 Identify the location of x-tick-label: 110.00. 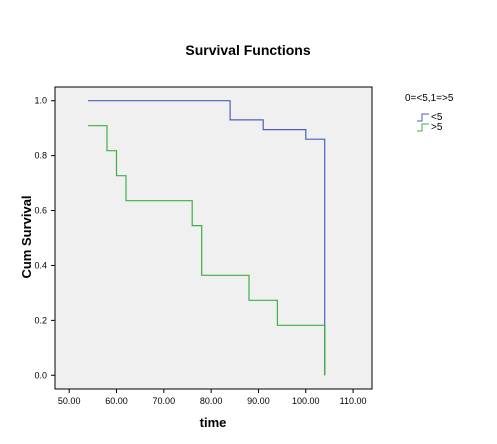
(353, 401).